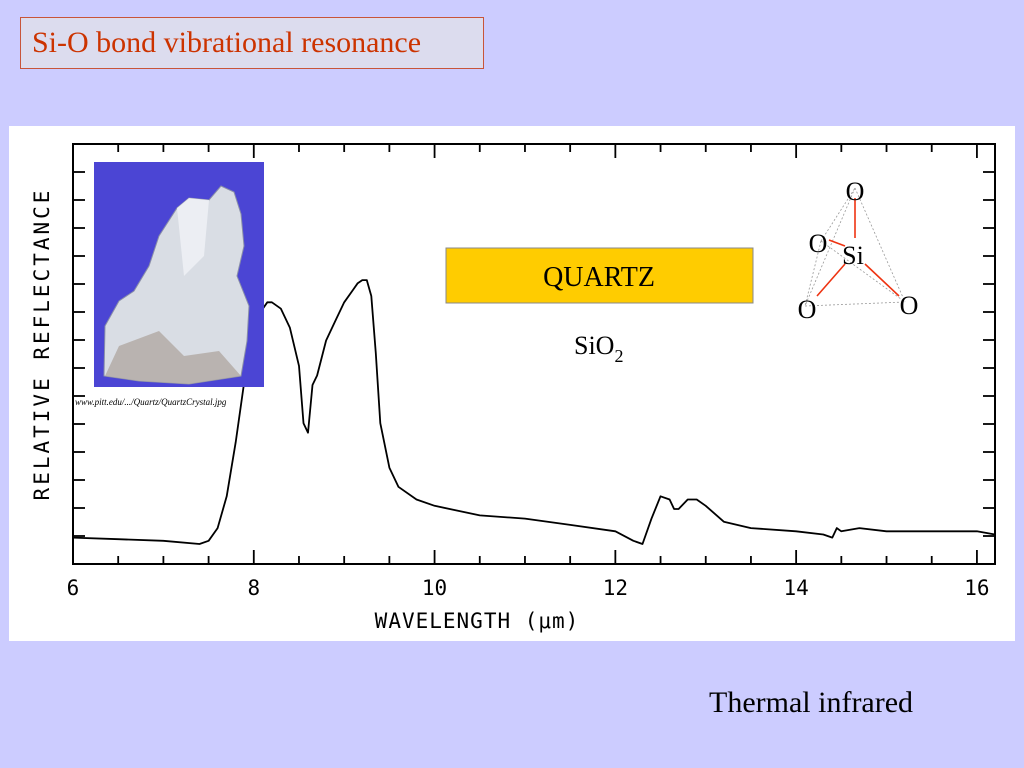 The image size is (1024, 768). Describe the element at coordinates (976, 588) in the screenshot. I see `x-tick-label: 16` at that location.